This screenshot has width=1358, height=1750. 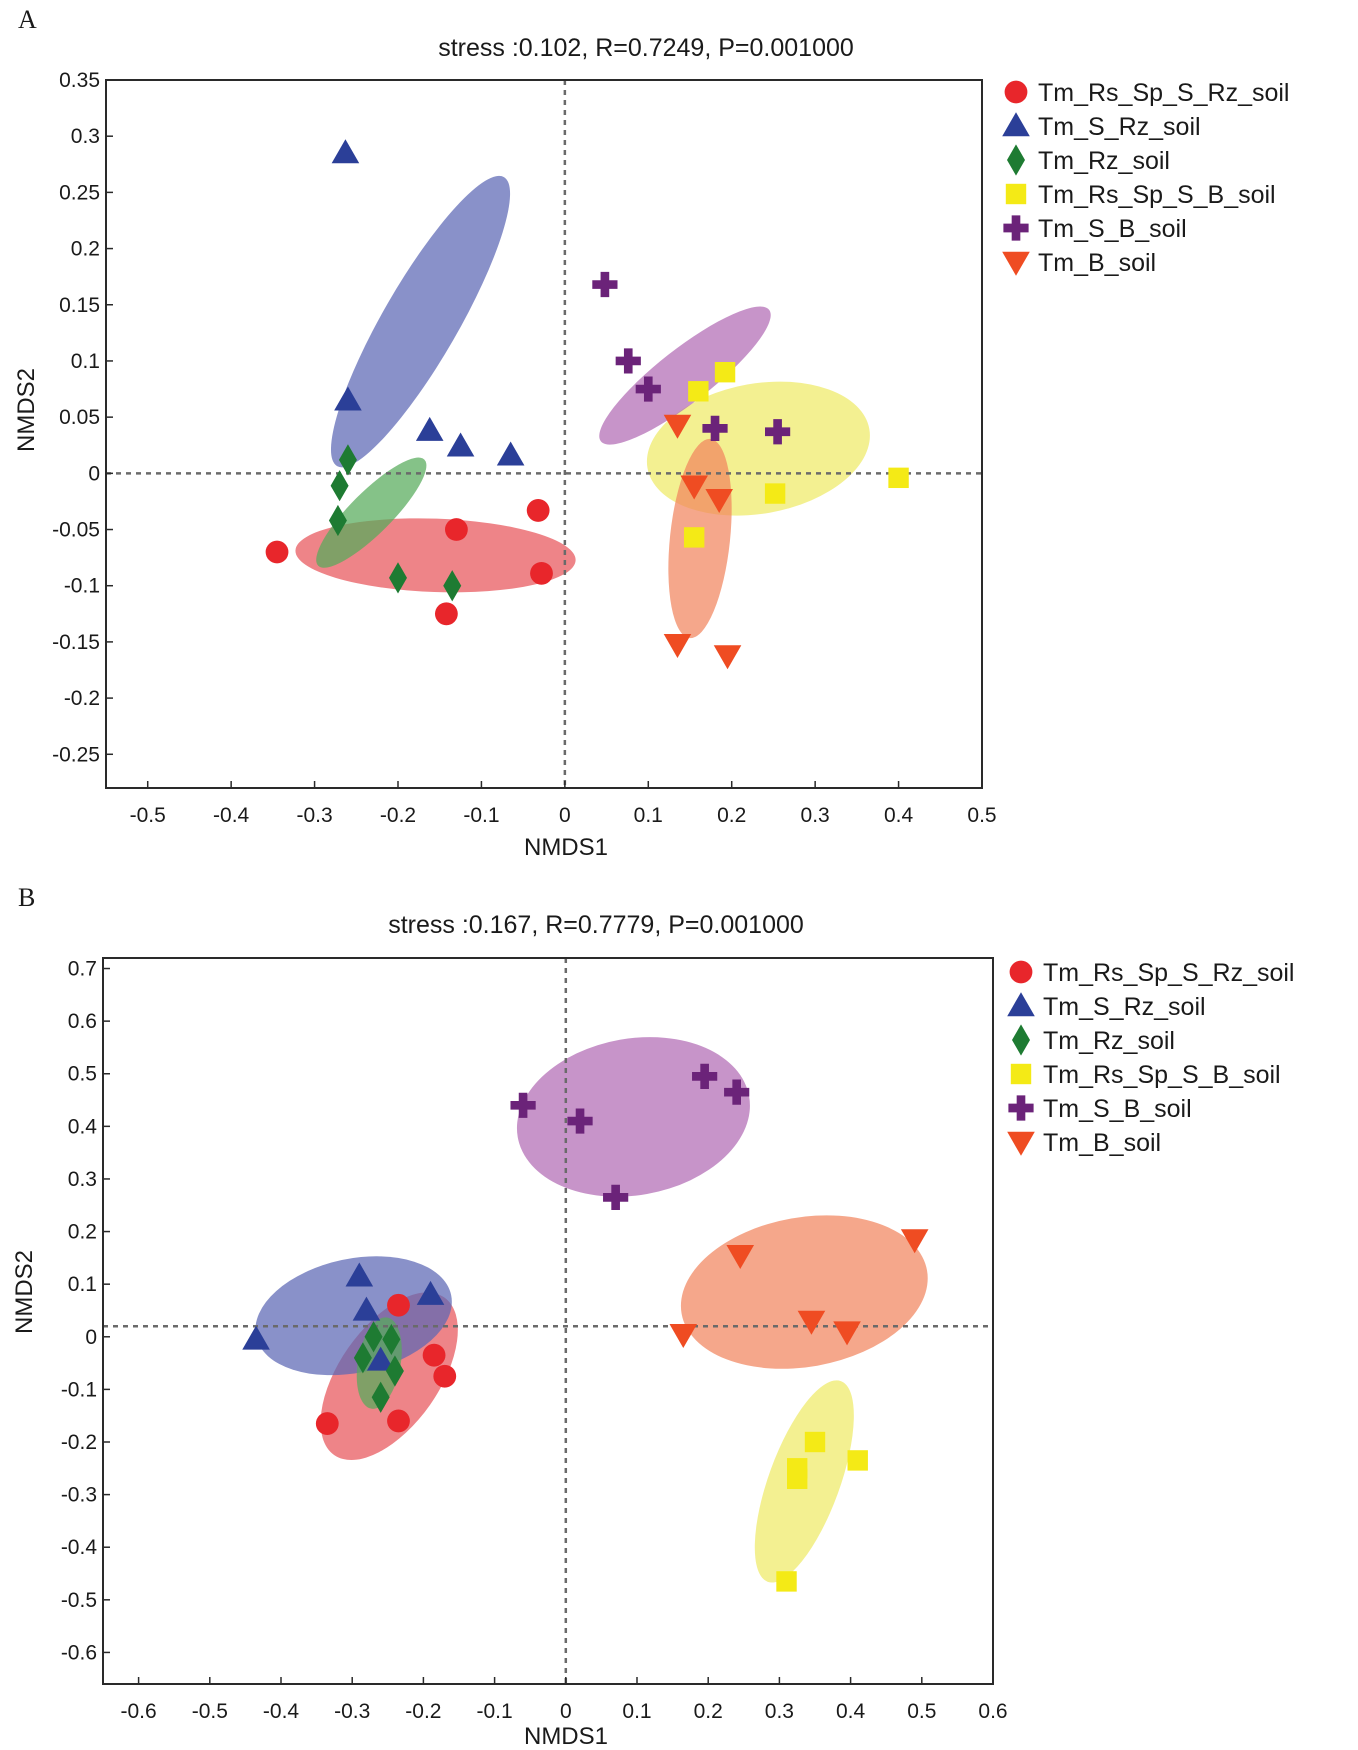 I want to click on panel-a-legend-marker-tm-b-soil, so click(x=1016, y=263).